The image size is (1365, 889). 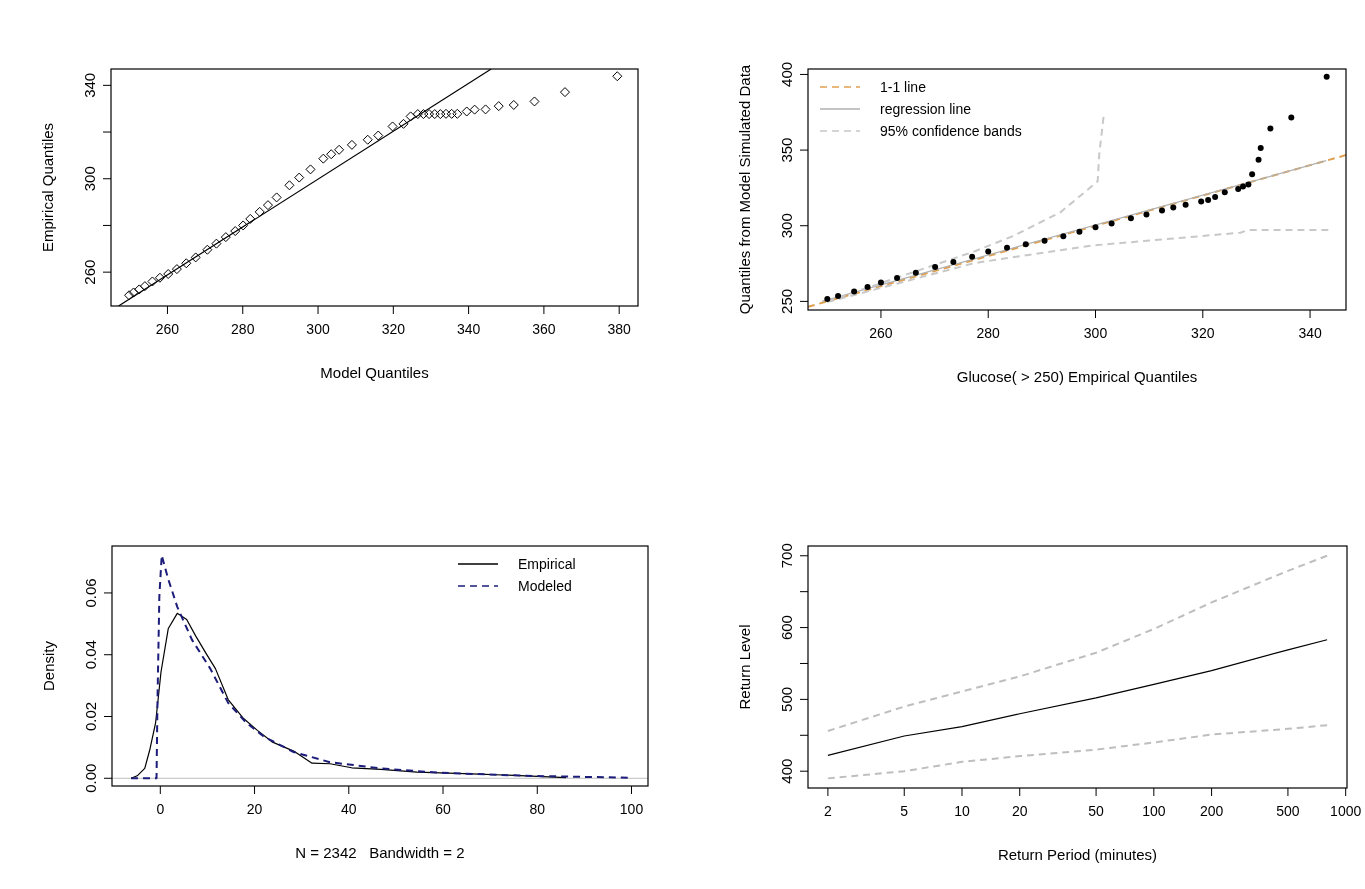 I want to click on x-tick-label: 80, so click(x=537, y=809).